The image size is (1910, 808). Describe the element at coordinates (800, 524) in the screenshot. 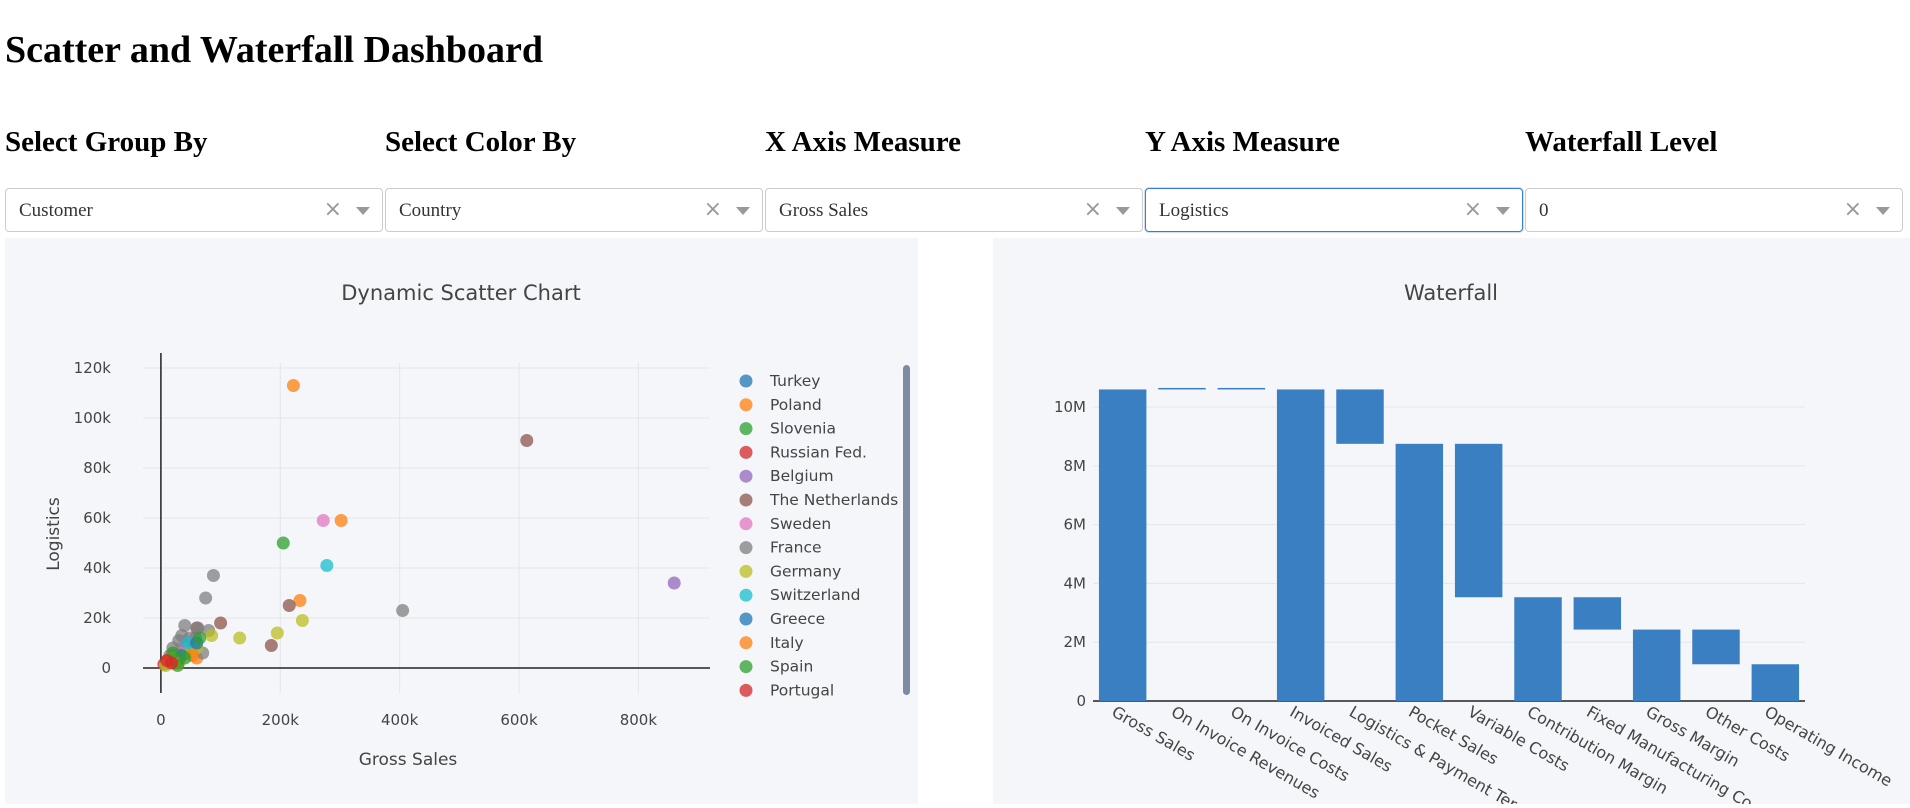

I see `legend-item: Sweden` at that location.